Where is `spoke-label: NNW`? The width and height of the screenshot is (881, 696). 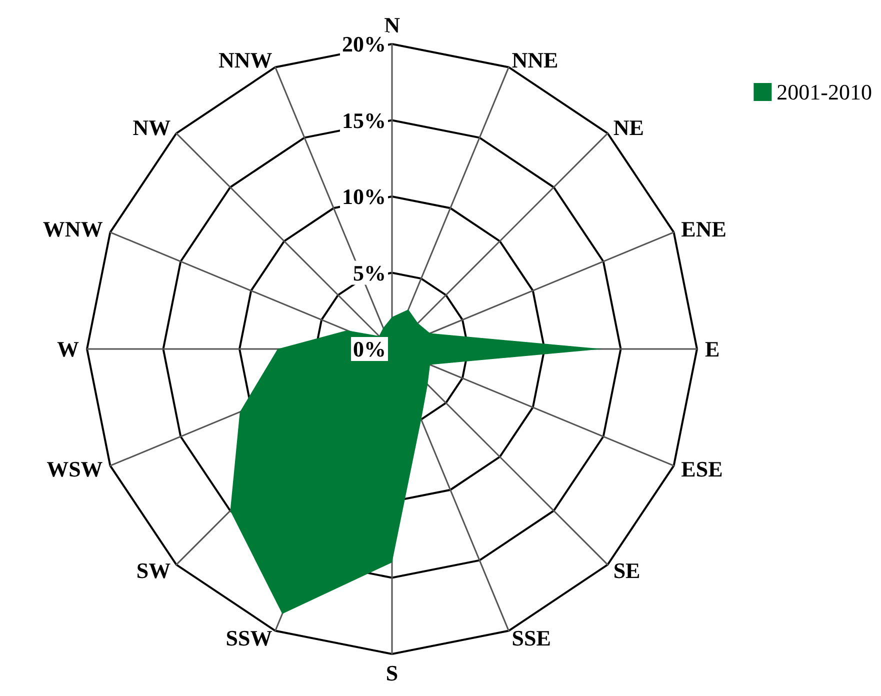 spoke-label: NNW is located at coordinates (245, 59).